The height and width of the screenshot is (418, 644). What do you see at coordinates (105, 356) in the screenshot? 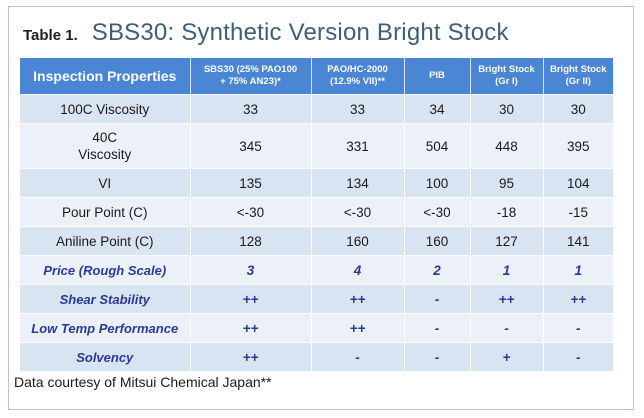
I see `row-property: Solvency` at bounding box center [105, 356].